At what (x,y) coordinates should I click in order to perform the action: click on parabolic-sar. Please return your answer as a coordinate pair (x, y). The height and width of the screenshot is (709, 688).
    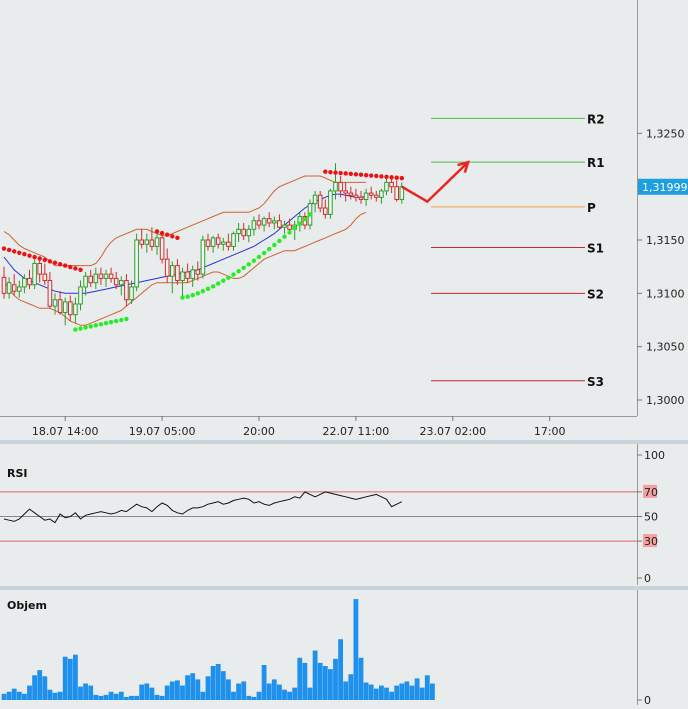
    Looking at the image, I should click on (202, 250).